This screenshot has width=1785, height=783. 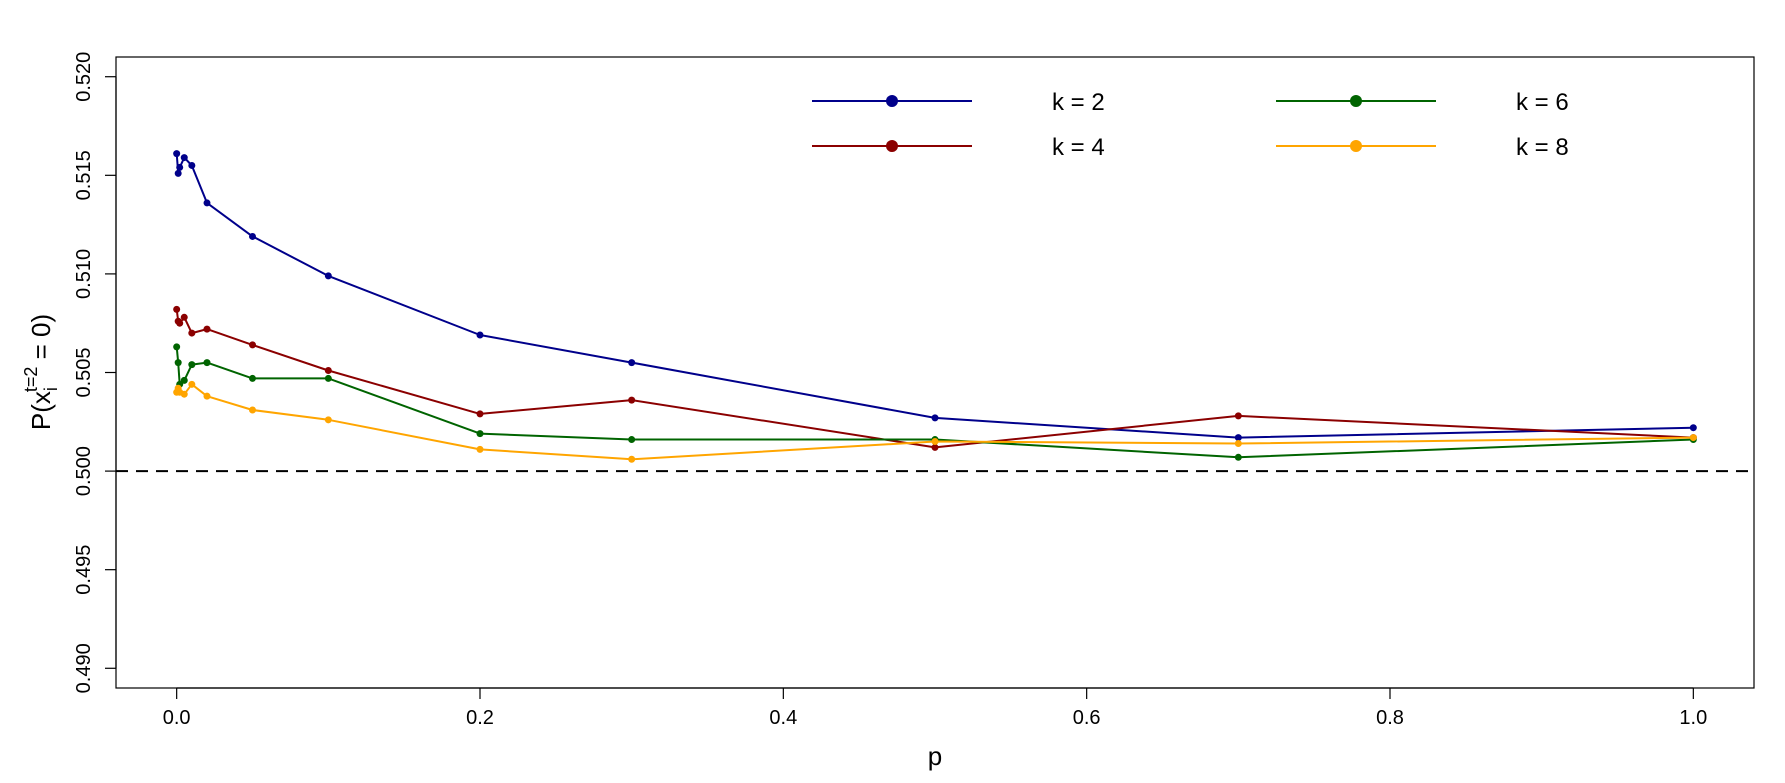 What do you see at coordinates (84, 175) in the screenshot?
I see `y-tick-label: 0.515` at bounding box center [84, 175].